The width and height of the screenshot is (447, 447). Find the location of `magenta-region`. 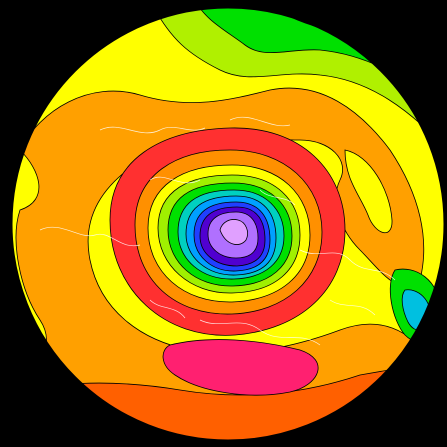

magenta-region is located at coordinates (240, 367).